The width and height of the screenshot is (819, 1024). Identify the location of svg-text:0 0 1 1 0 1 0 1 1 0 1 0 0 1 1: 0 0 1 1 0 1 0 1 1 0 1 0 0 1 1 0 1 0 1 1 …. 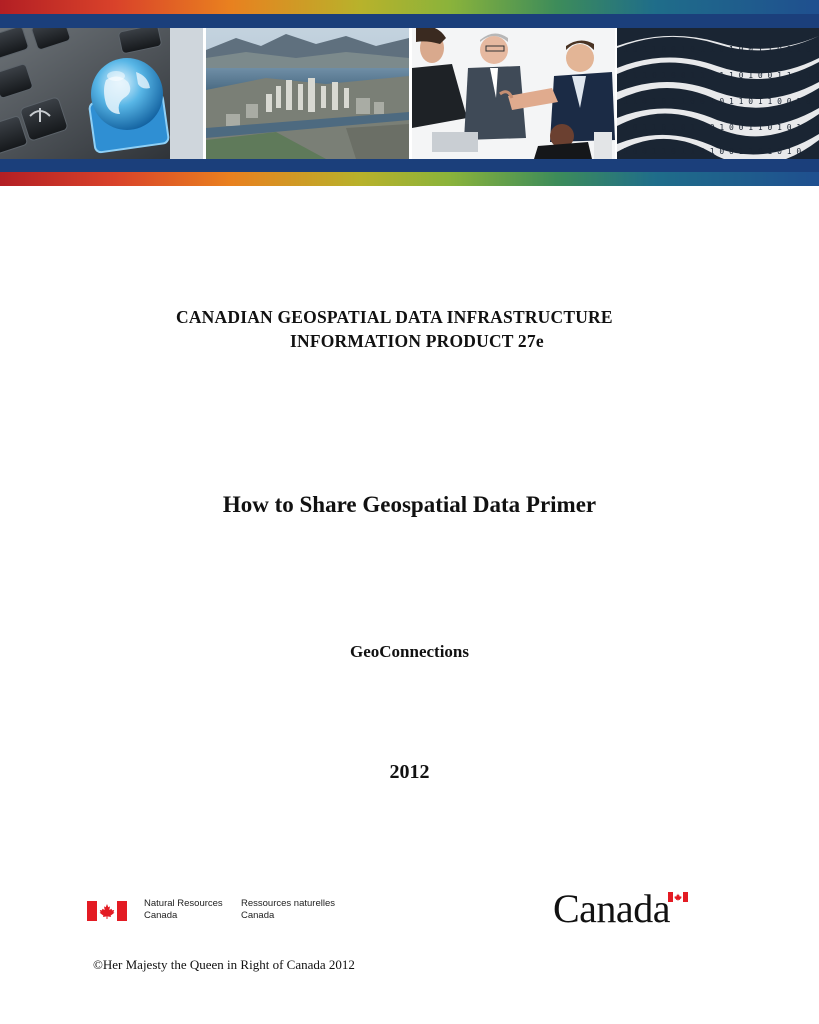
(721, 127).